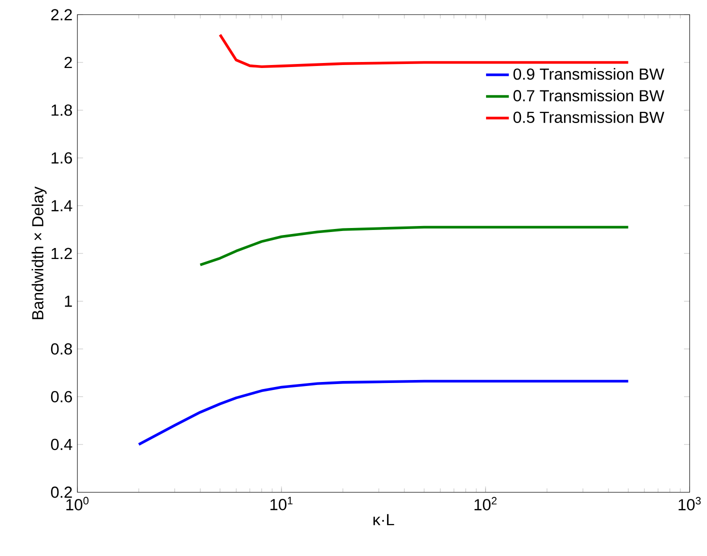 This screenshot has width=707, height=556. What do you see at coordinates (62, 253) in the screenshot?
I see `y-tick-label: 1.2` at bounding box center [62, 253].